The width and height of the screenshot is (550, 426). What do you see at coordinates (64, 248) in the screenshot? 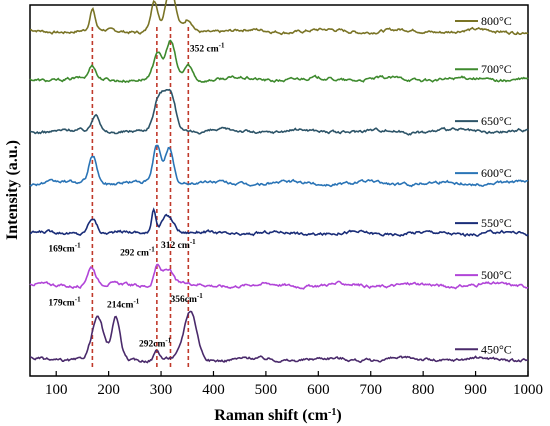
I see `peak-annotation: 169cm-1` at bounding box center [64, 248].